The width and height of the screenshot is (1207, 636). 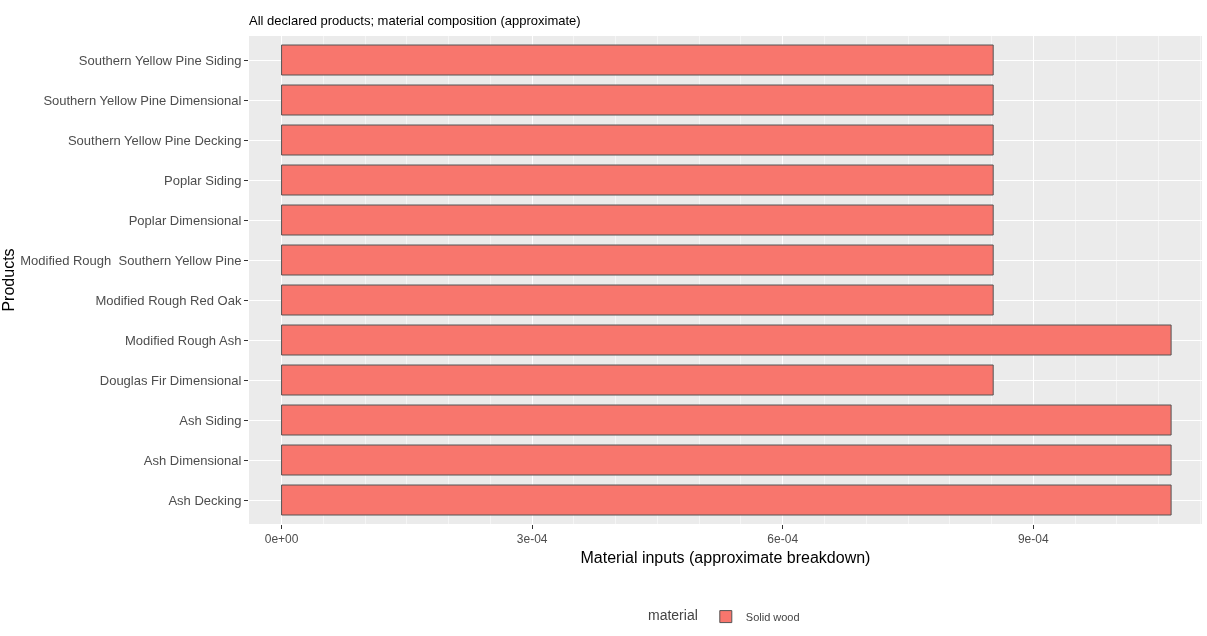 What do you see at coordinates (281, 539) in the screenshot?
I see `x-tick-label: 0e+00` at bounding box center [281, 539].